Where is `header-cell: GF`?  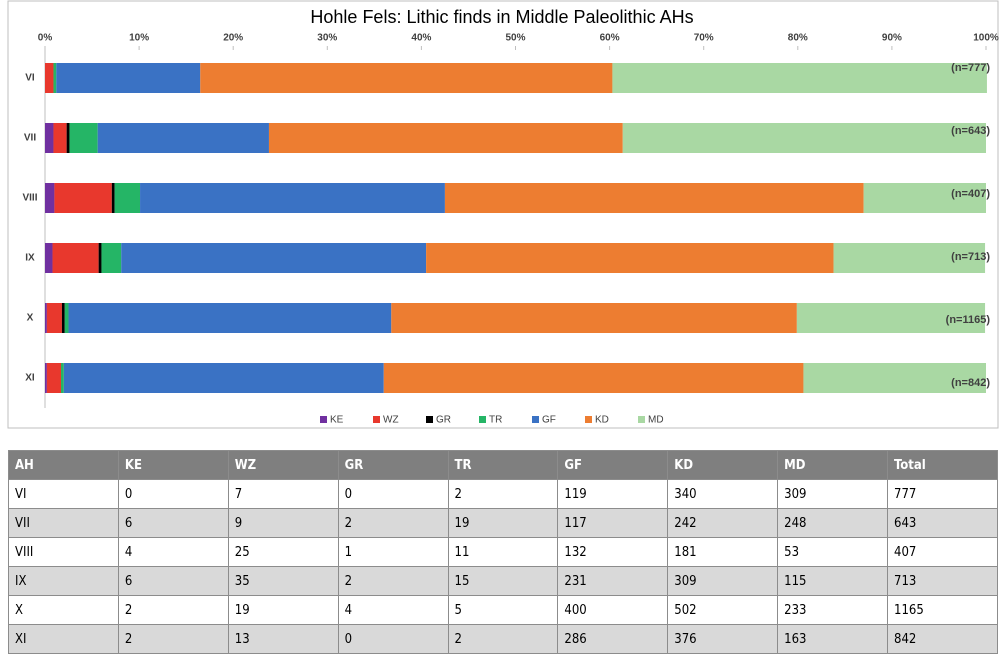
header-cell: GF is located at coordinates (613, 465).